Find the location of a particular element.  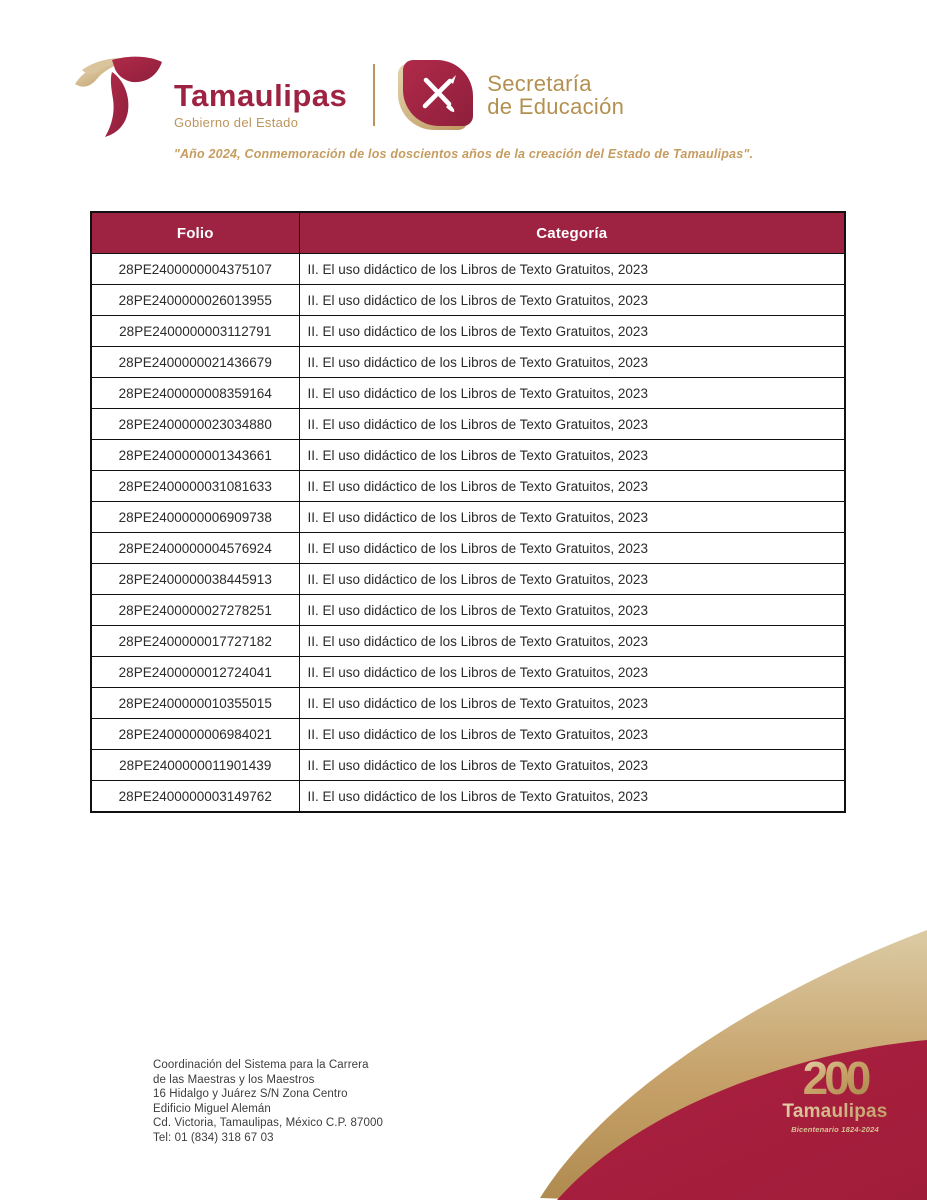

state-name: Tamaulipas is located at coordinates (261, 95).